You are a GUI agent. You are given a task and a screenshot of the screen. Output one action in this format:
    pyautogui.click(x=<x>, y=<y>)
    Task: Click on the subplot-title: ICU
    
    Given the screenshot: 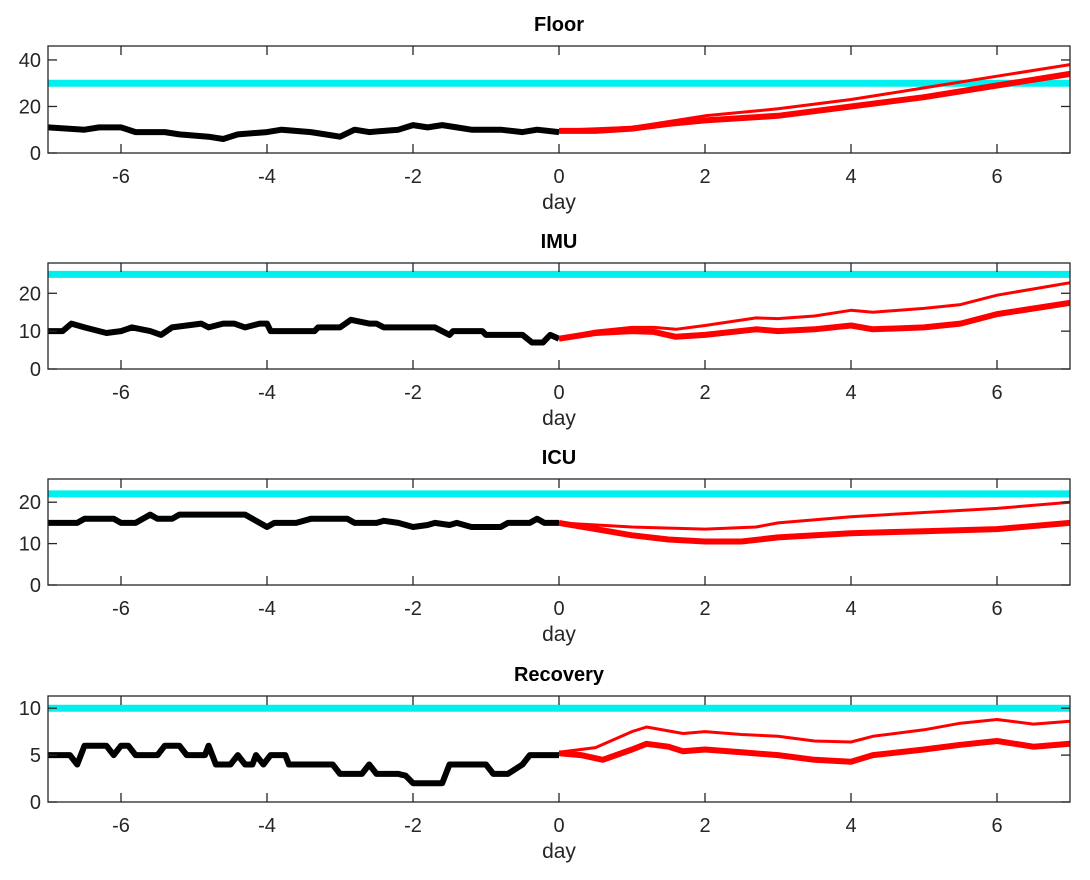 What is the action you would take?
    pyautogui.click(x=559, y=458)
    